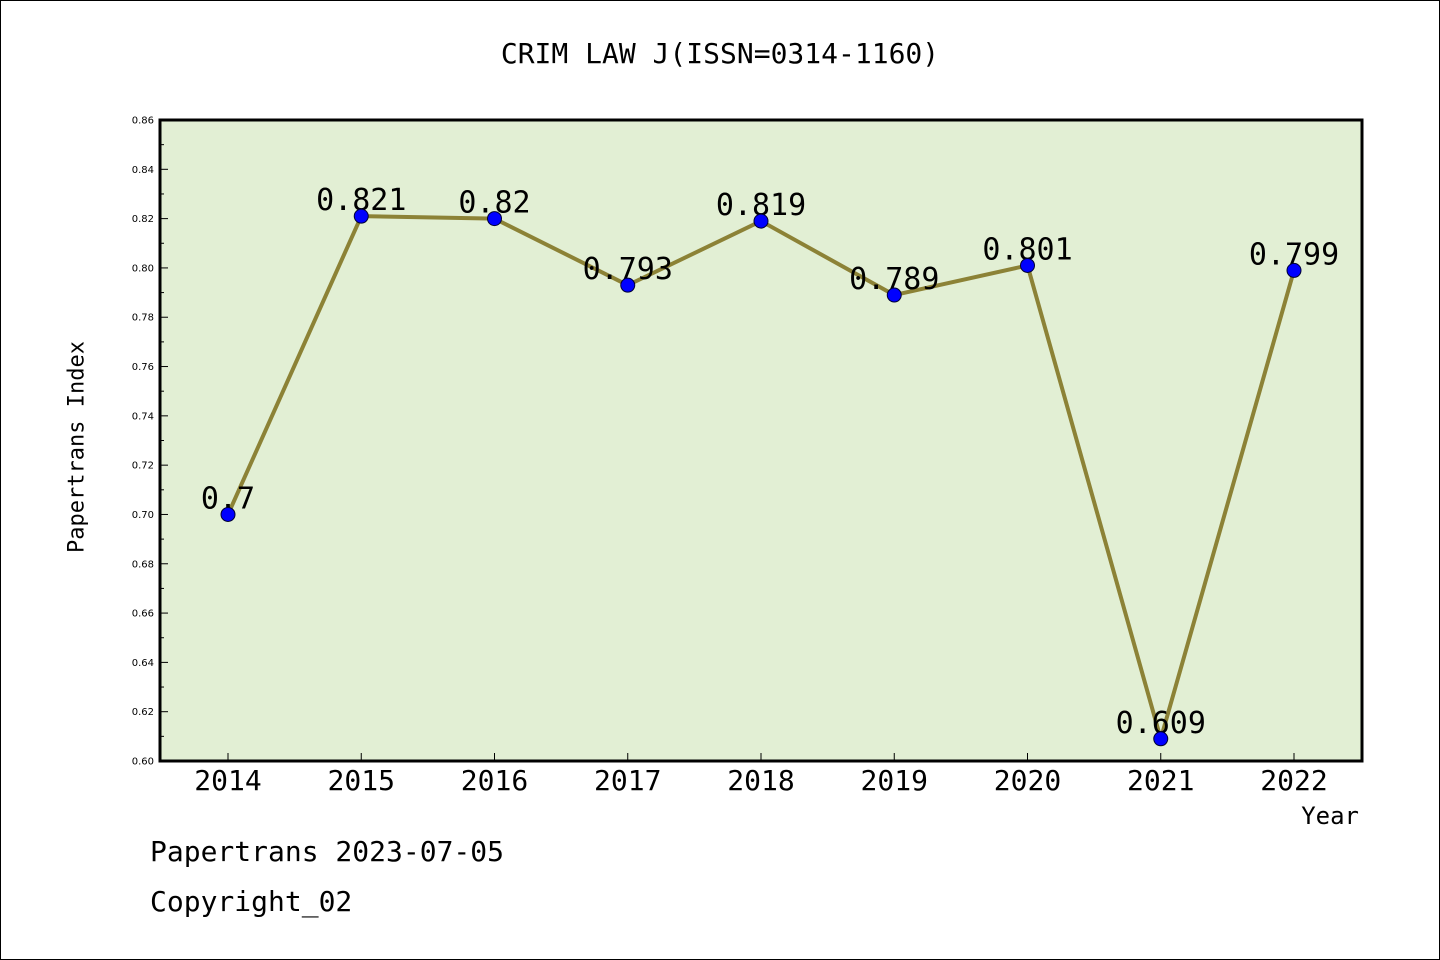  What do you see at coordinates (1027, 780) in the screenshot?
I see `x-tick-label: 2020` at bounding box center [1027, 780].